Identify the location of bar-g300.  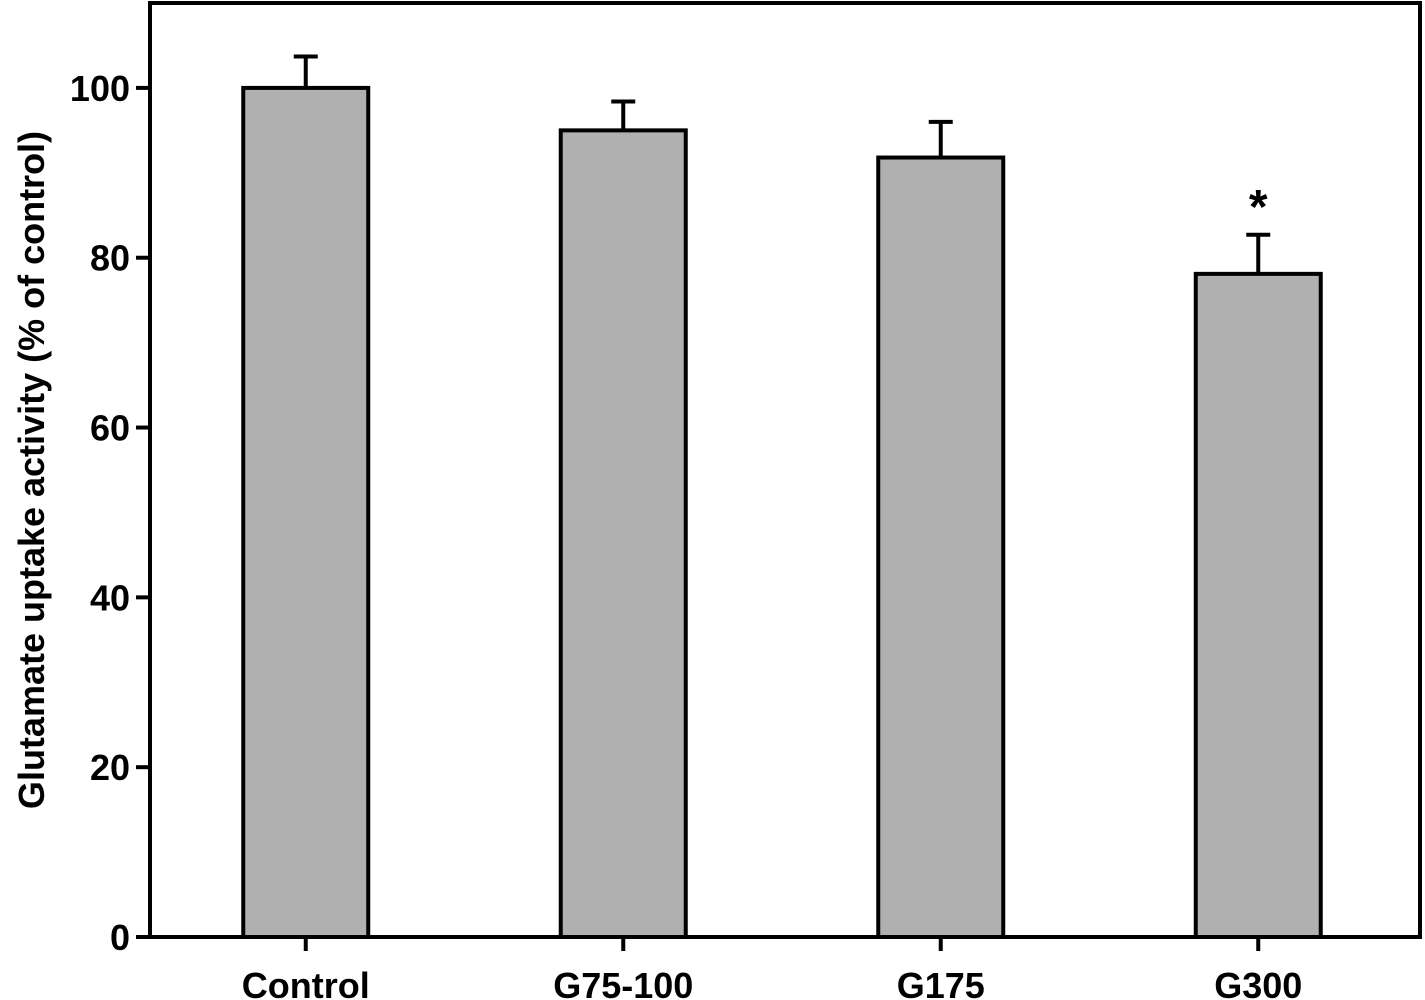
(1258, 605).